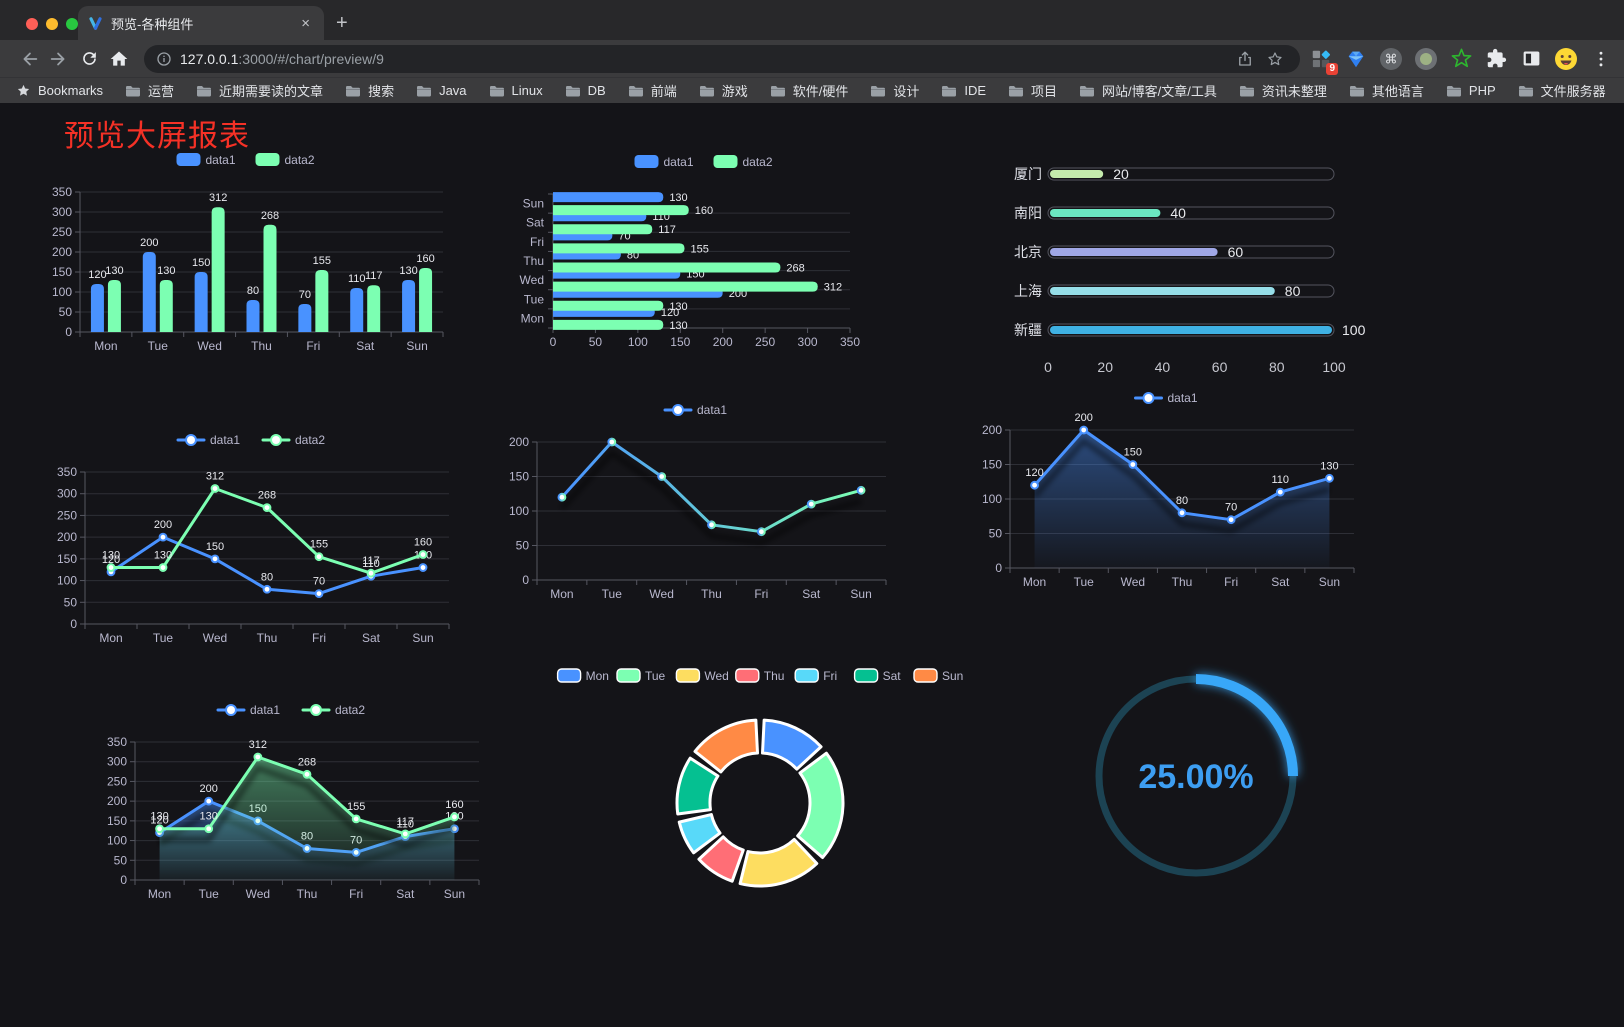 This screenshot has height=1027, width=1624. Describe the element at coordinates (89, 59) in the screenshot. I see `reload-icon` at that location.